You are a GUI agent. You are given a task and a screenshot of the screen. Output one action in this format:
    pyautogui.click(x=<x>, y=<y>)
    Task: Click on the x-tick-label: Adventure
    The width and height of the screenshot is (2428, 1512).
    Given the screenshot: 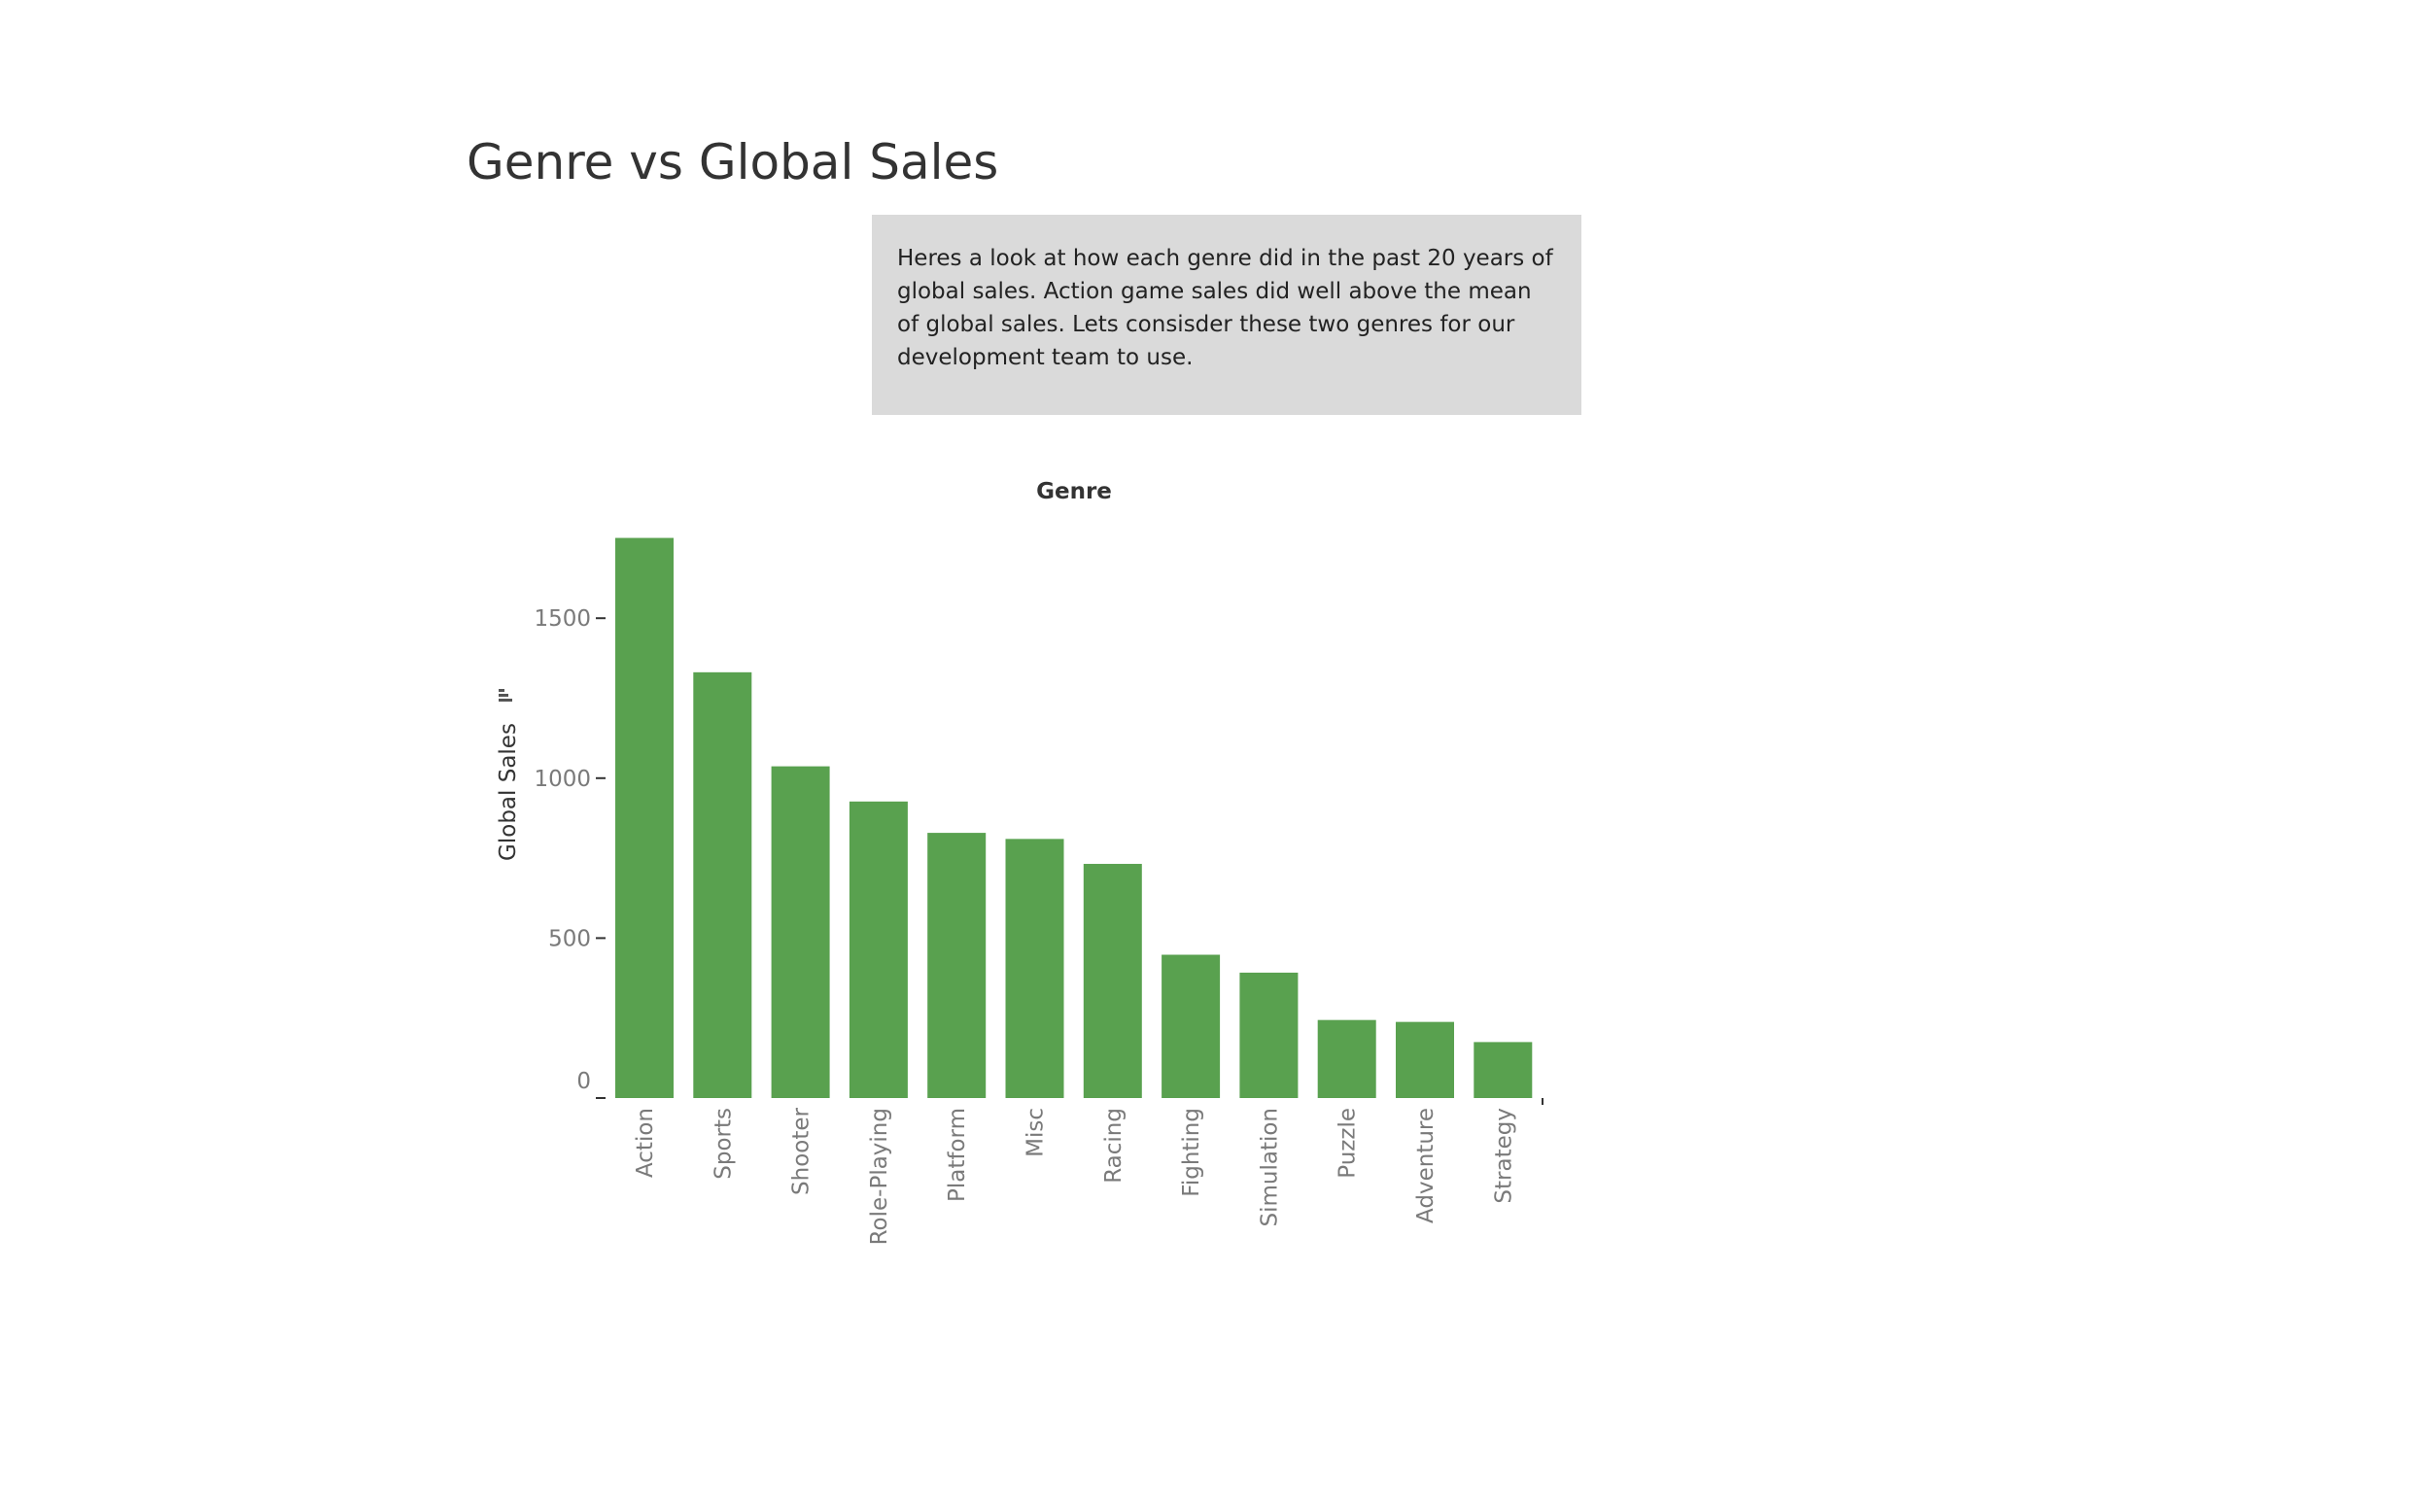 What is the action you would take?
    pyautogui.click(x=1426, y=1166)
    